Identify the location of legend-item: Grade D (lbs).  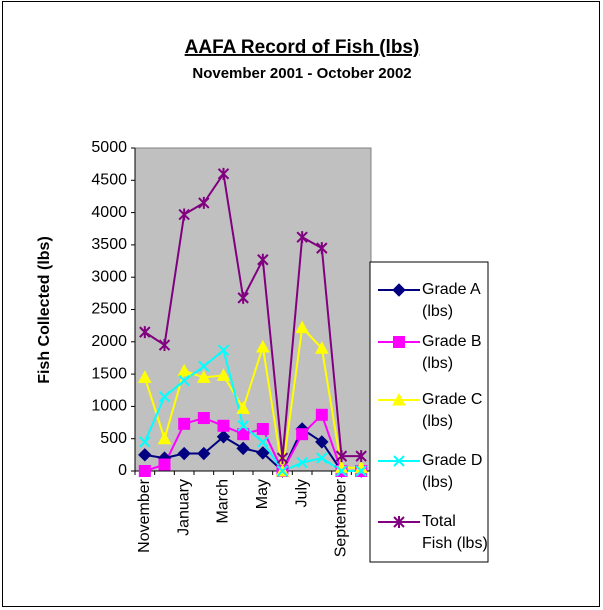
(452, 471).